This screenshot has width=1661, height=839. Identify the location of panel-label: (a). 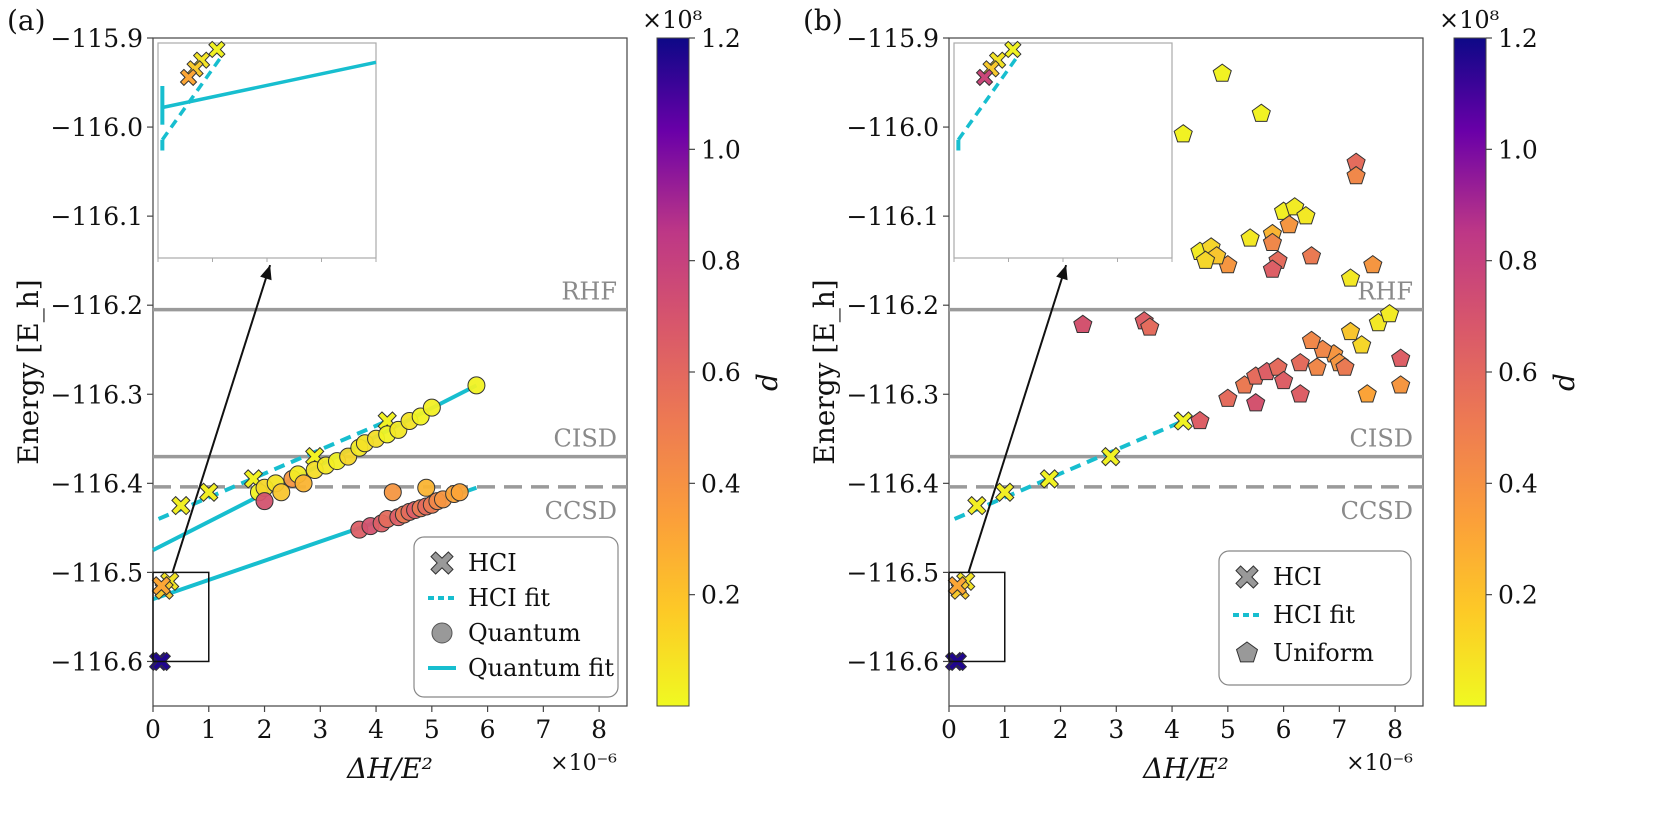
(26, 20).